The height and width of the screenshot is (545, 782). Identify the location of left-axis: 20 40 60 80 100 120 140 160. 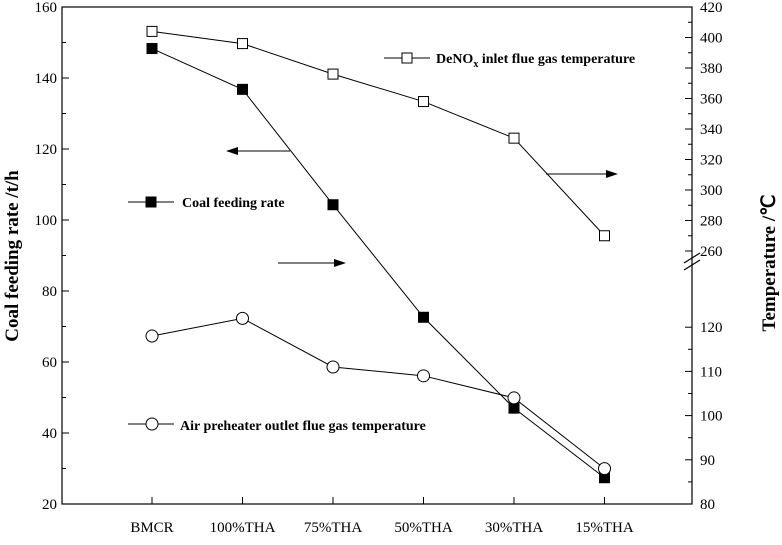
(52, 256).